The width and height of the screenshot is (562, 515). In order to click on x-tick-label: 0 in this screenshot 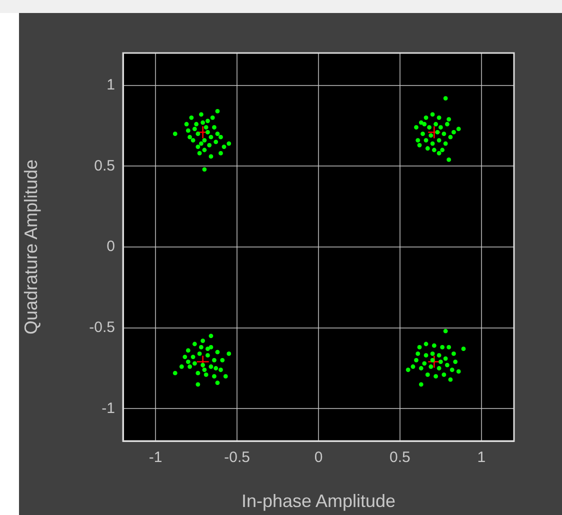, I will do `click(318, 457)`.